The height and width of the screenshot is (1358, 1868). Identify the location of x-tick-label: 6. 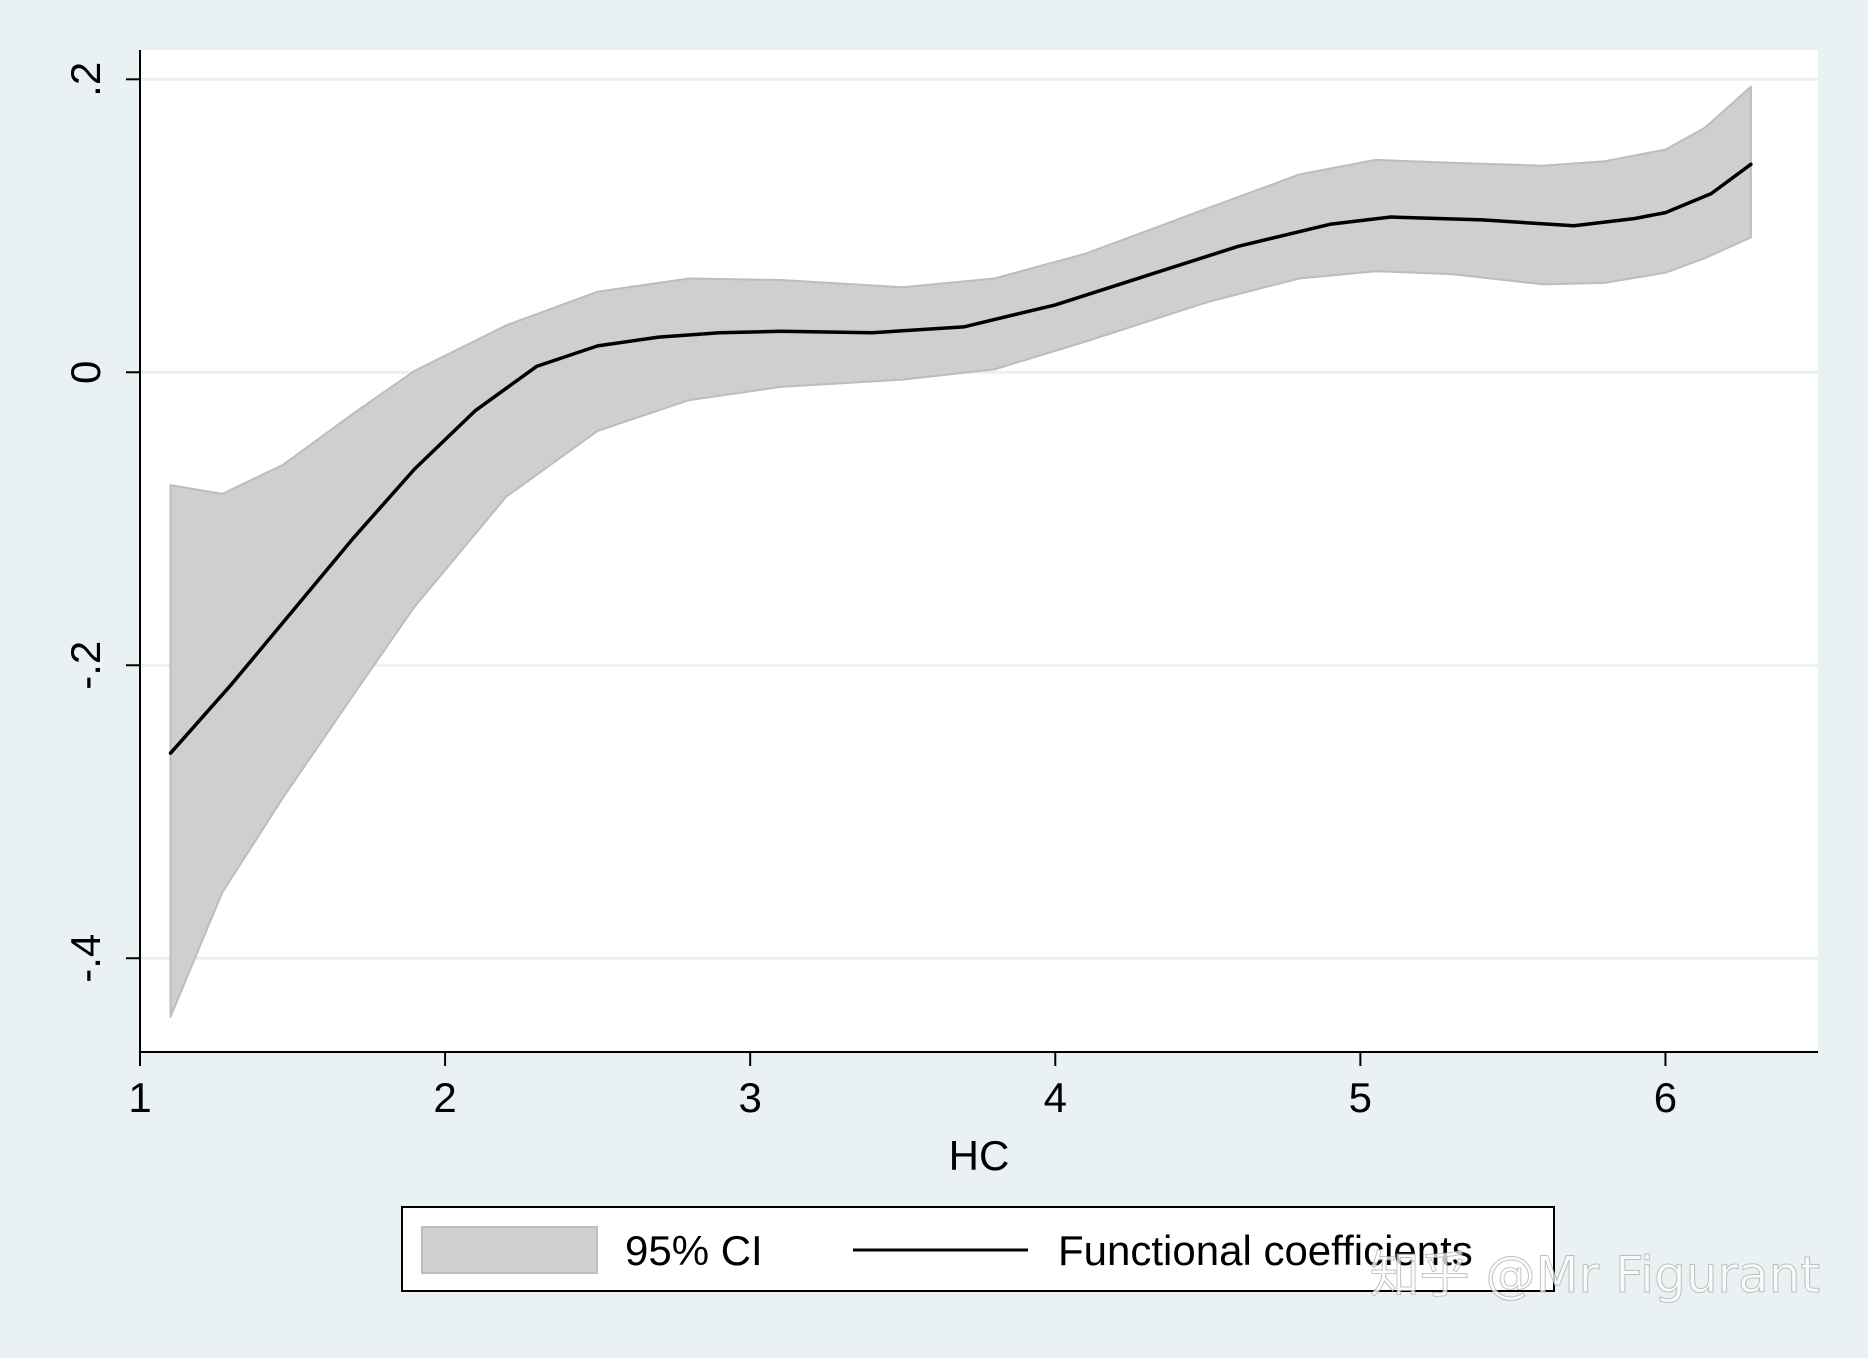
(1665, 1097).